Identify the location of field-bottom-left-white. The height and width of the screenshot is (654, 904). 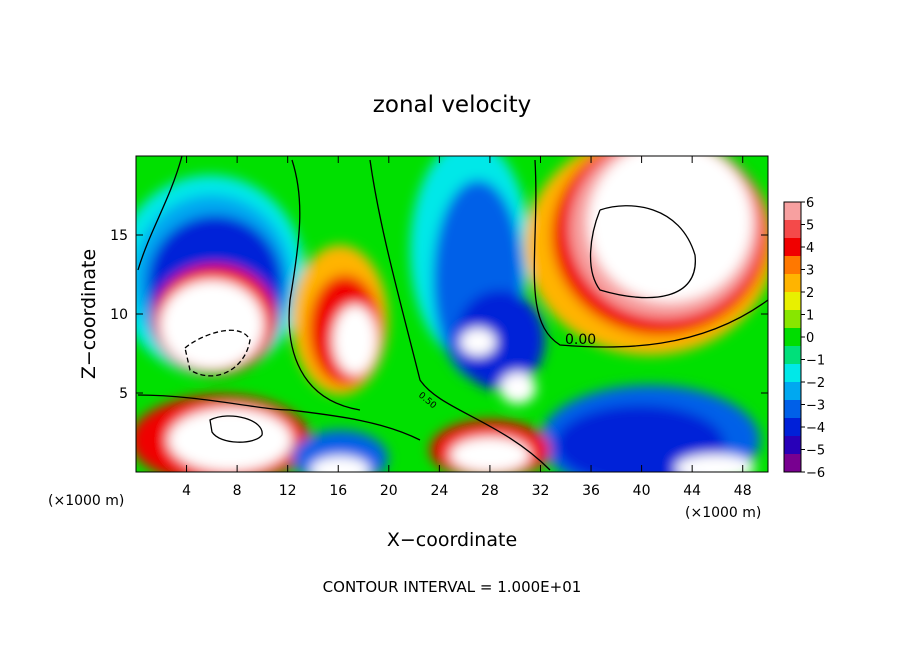
(230, 440).